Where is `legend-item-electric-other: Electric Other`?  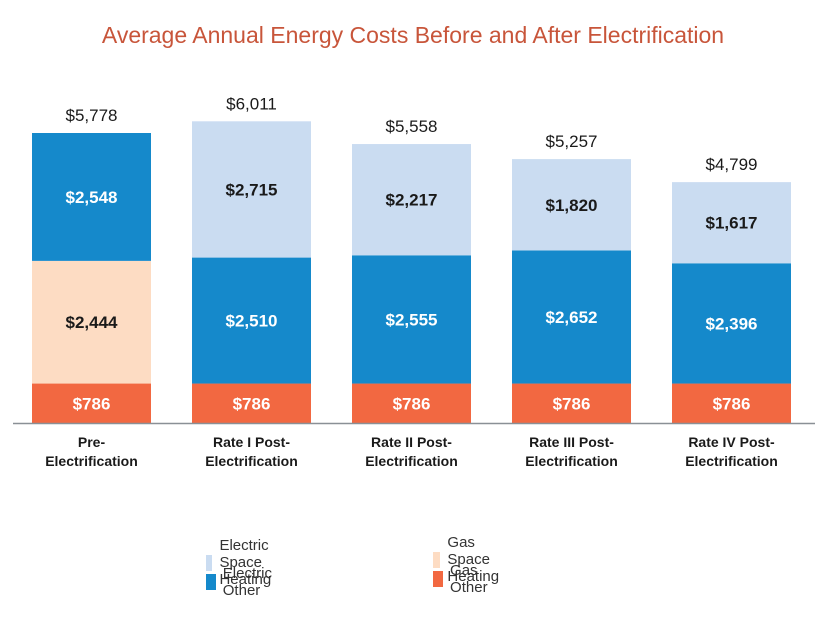
legend-item-electric-other: Electric Other is located at coordinates (242, 582).